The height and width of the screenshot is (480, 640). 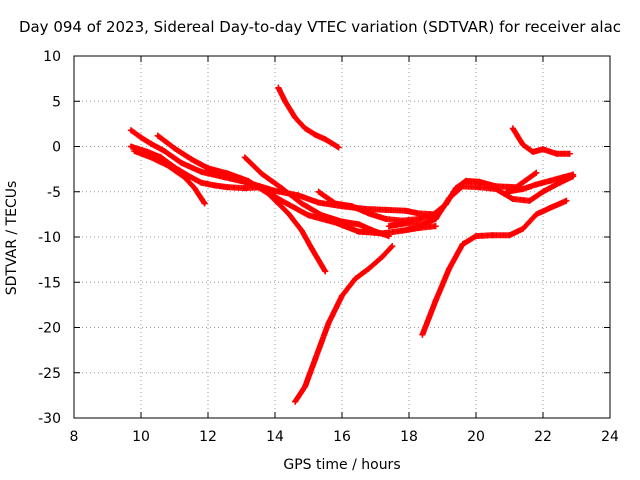 I want to click on series-track-k, so click(x=481, y=201).